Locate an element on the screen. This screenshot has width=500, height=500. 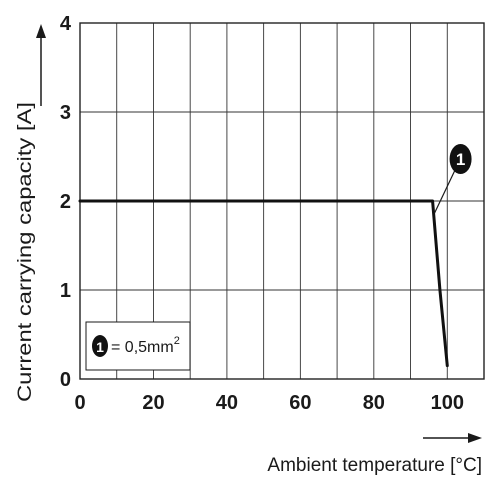
y-tick-label: 1 is located at coordinates (65, 291).